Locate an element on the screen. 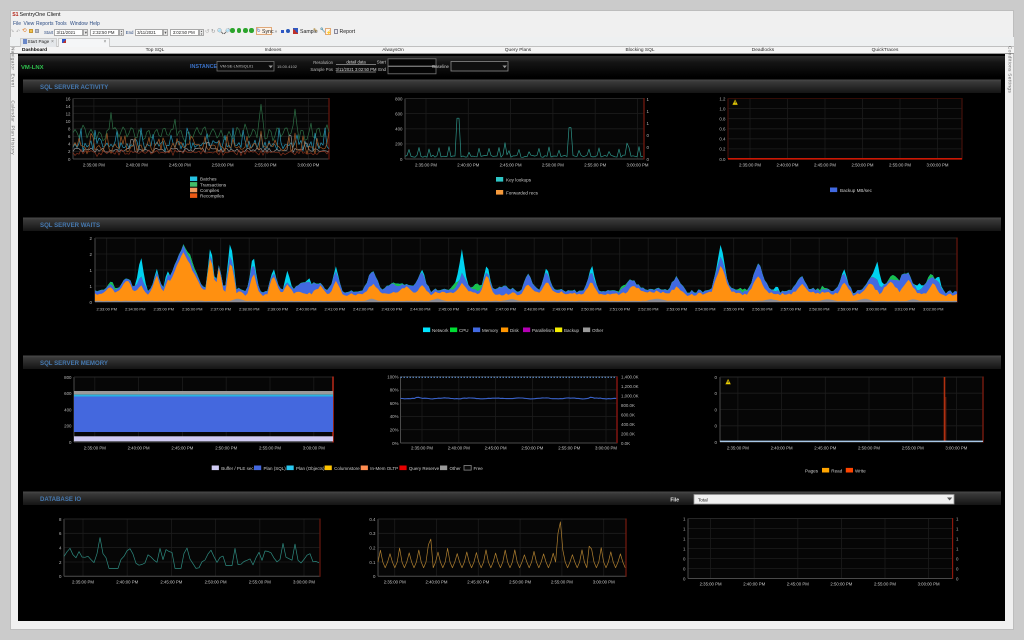 This screenshot has width=1024, height=640. svg-text: 2:43:00 PM is located at coordinates (391, 309).